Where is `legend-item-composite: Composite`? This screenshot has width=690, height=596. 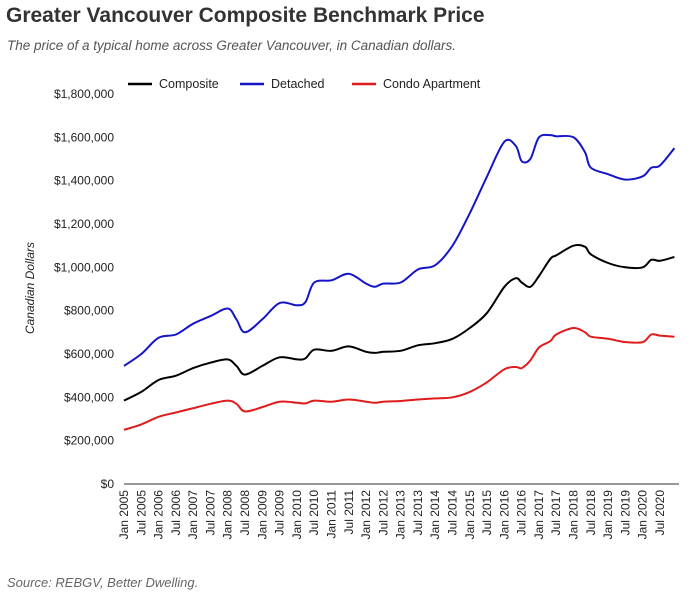 legend-item-composite: Composite is located at coordinates (173, 84).